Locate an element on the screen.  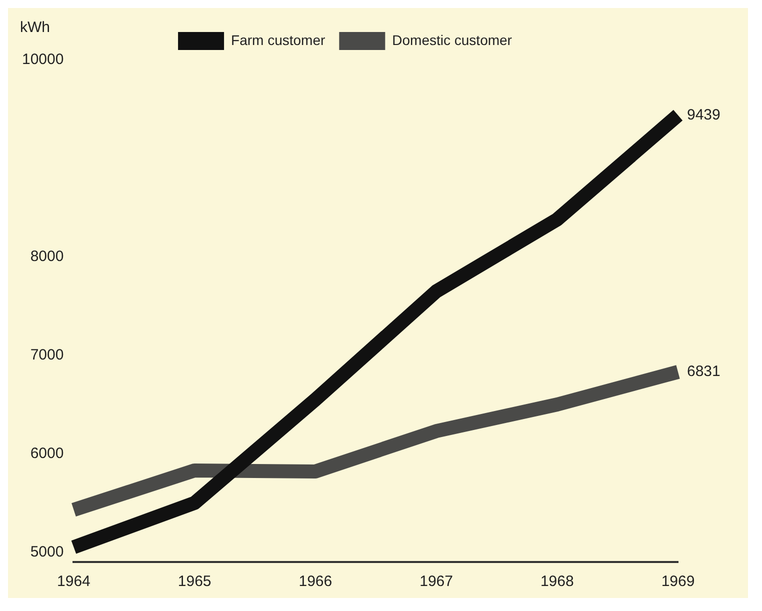
y-axis-title: kWh is located at coordinates (35, 27).